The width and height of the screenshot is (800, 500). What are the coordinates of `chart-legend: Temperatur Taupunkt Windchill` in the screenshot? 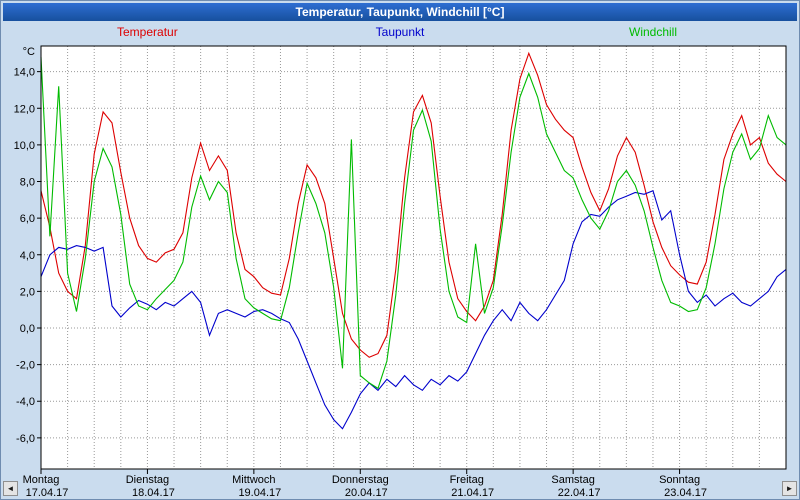 It's located at (400, 32).